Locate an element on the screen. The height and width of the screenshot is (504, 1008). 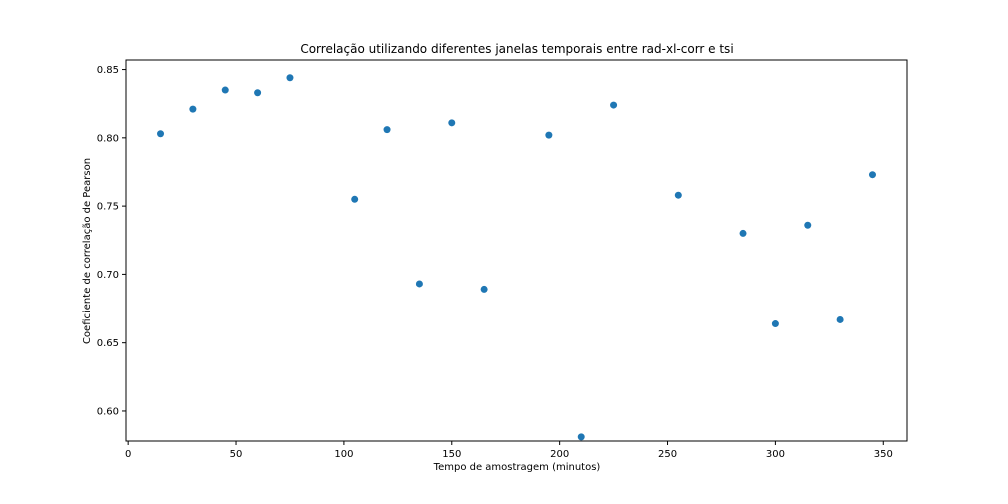
x-tick-label: 100 is located at coordinates (343, 454).